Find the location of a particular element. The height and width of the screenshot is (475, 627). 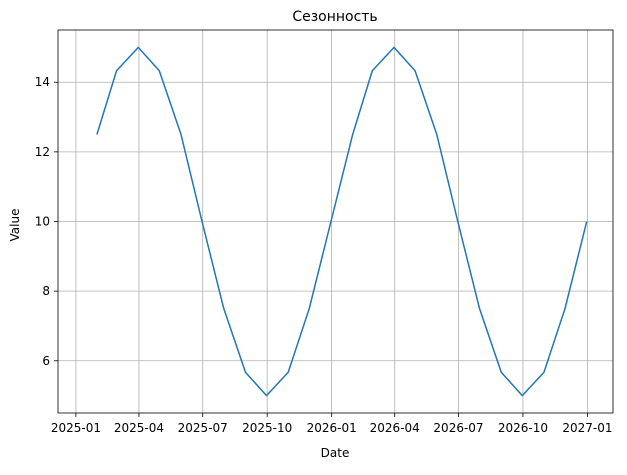

y-tick-label: 6 is located at coordinates (46, 361).